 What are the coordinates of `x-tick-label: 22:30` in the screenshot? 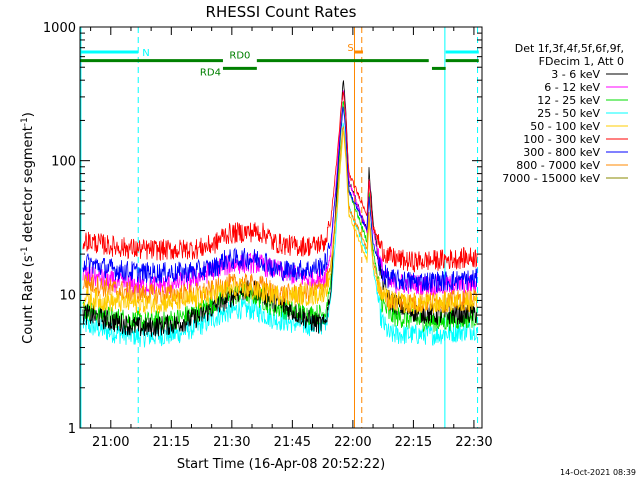 It's located at (473, 442).